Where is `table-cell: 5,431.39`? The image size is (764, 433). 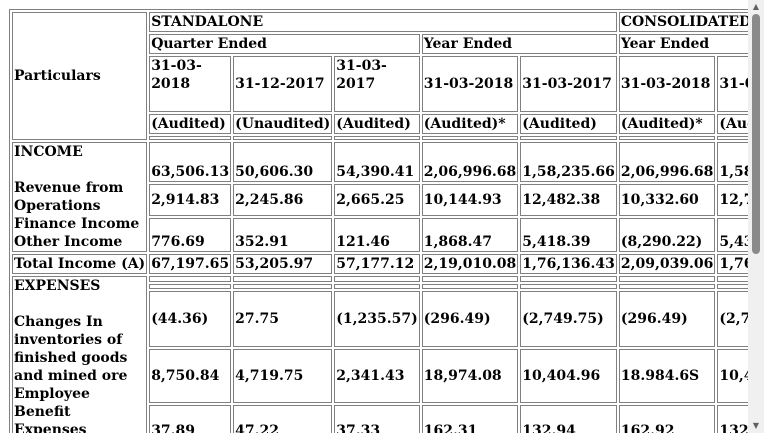
table-cell: 5,431.39 is located at coordinates (732, 235).